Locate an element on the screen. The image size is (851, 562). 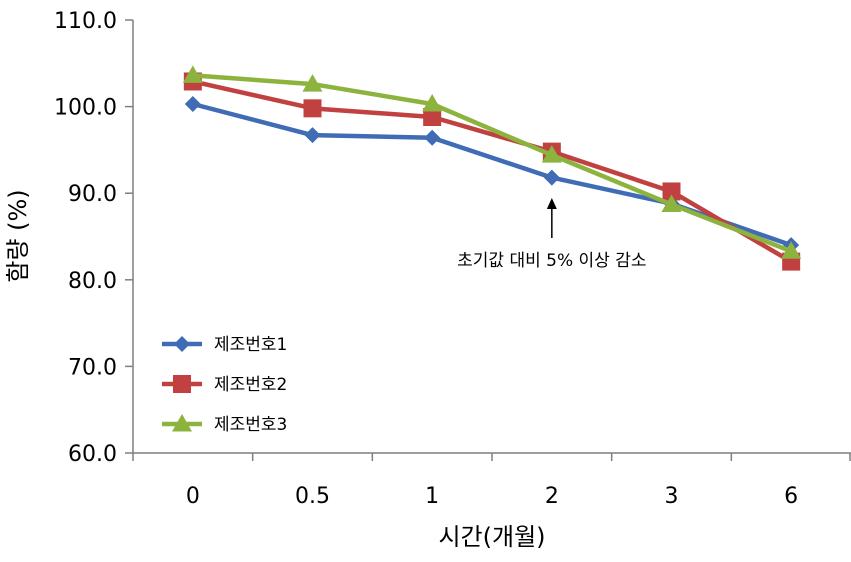
annotation-label: 초기값 대비 5% 이상 감소 is located at coordinates (551, 261).